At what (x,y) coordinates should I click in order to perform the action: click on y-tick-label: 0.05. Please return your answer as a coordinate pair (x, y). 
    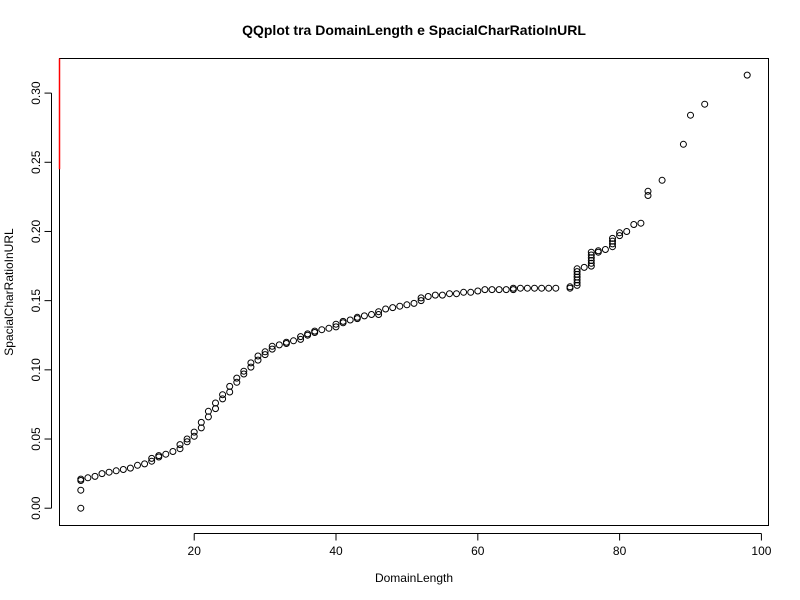
    Looking at the image, I should click on (36, 439).